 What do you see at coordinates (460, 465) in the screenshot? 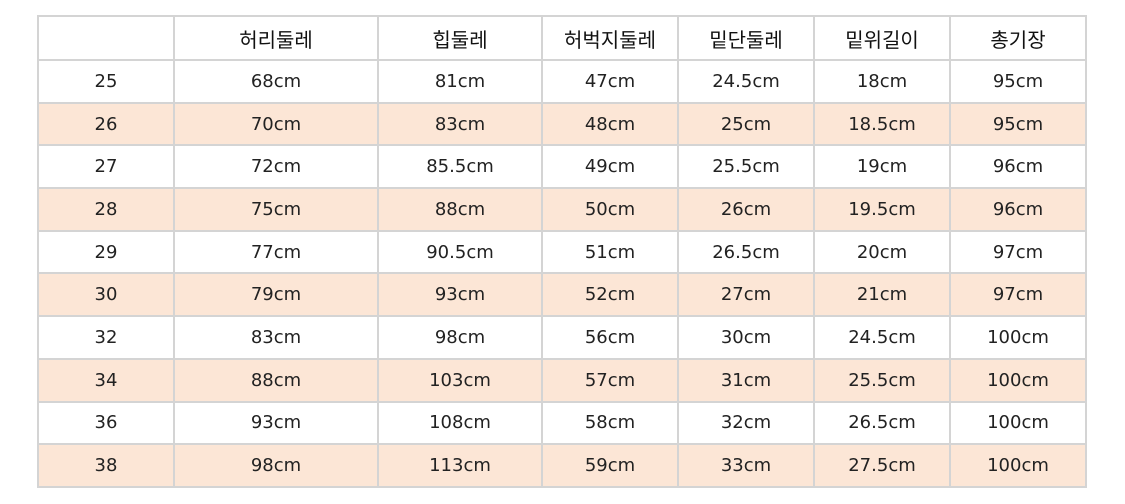
I see `measurement-cell: 113cm` at bounding box center [460, 465].